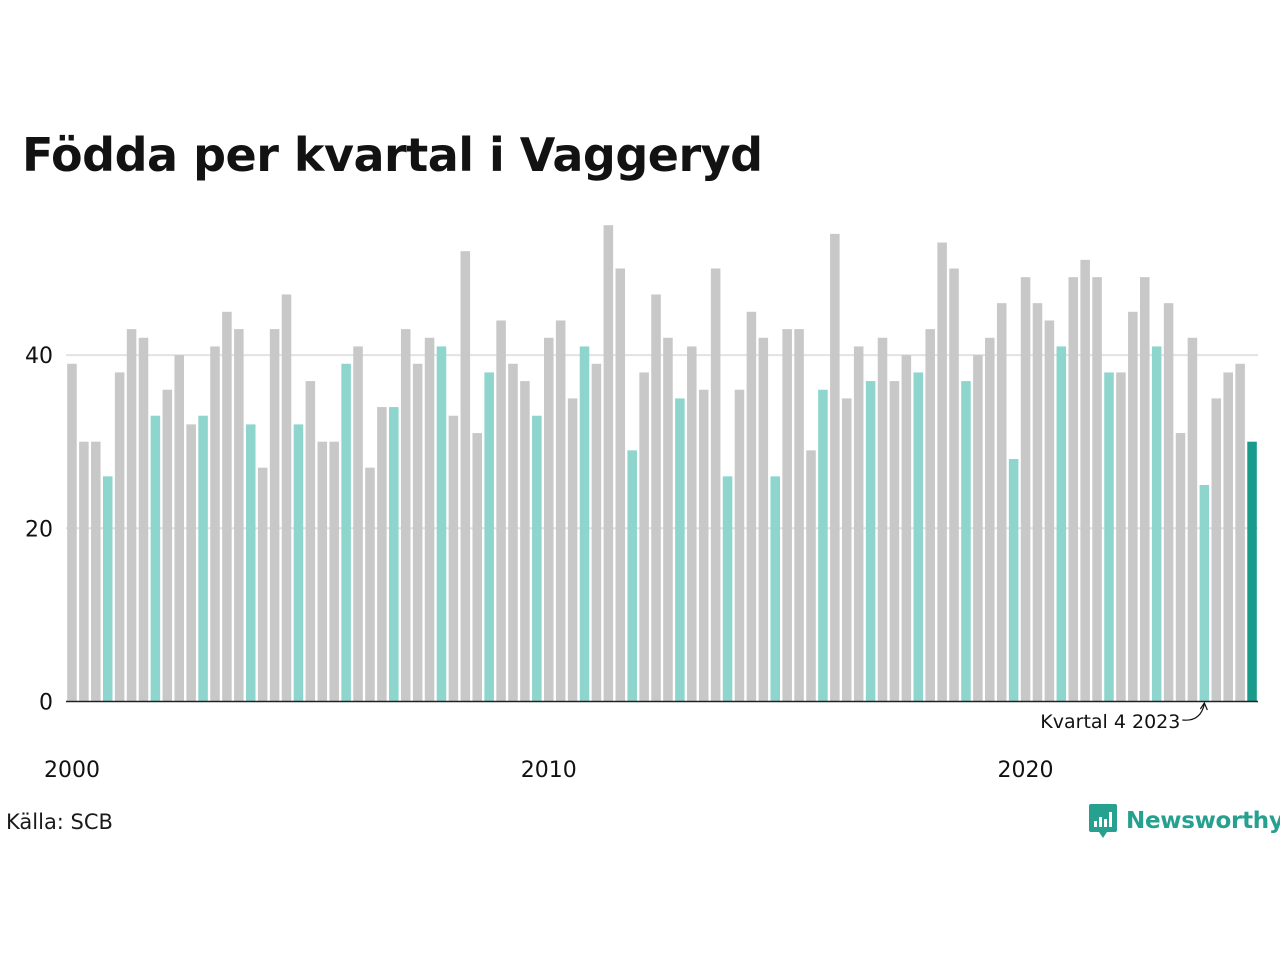 The width and height of the screenshot is (1280, 960). What do you see at coordinates (715, 485) in the screenshot?
I see `bar-2013-q3` at bounding box center [715, 485].